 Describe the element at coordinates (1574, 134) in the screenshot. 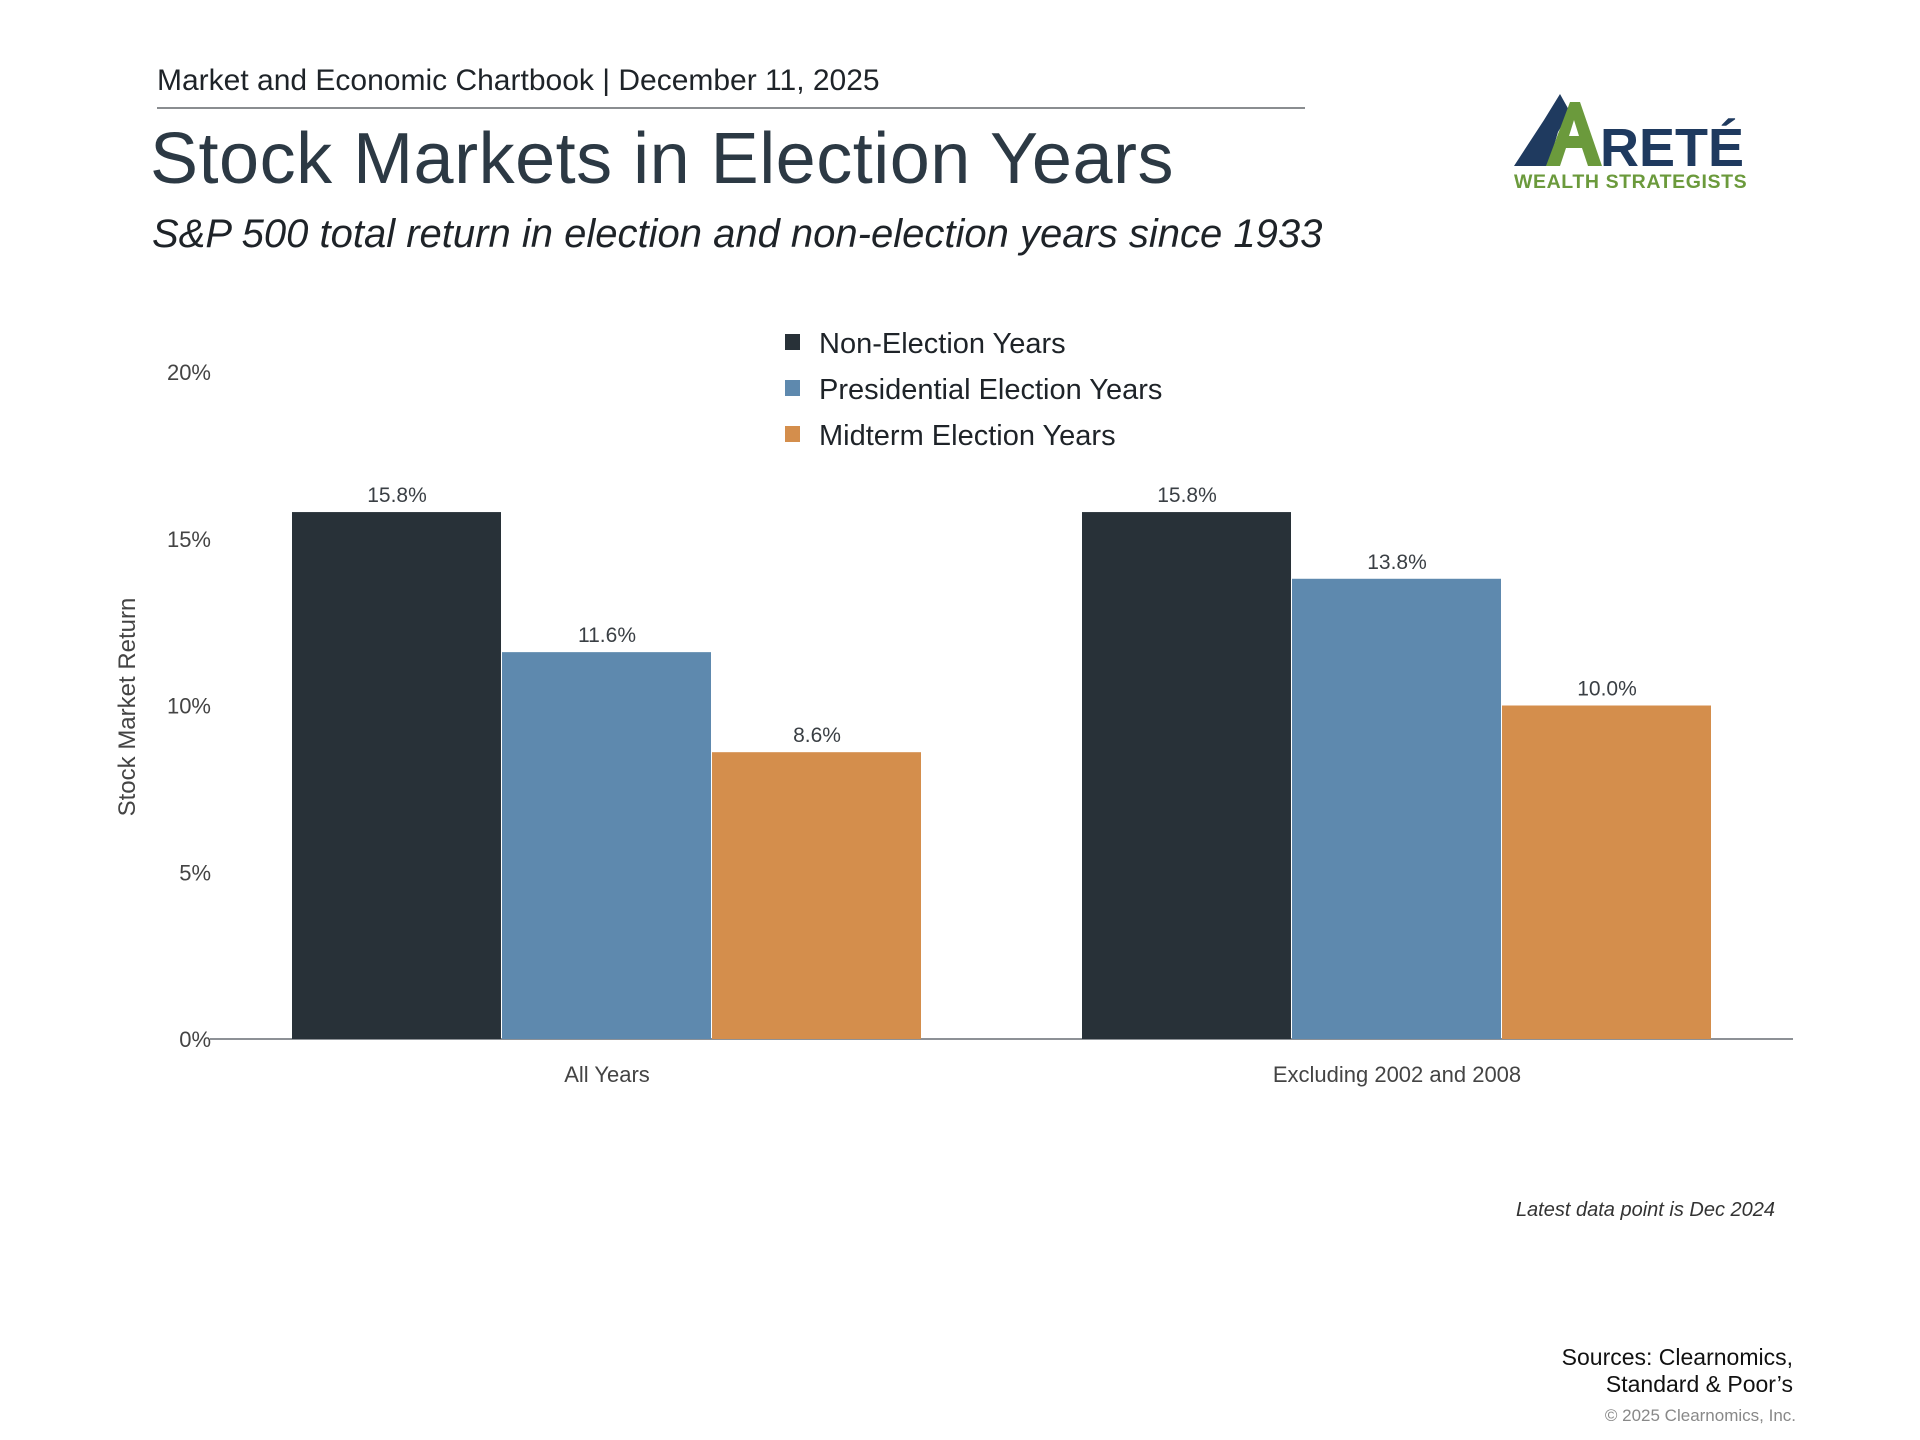

I see `logo-a-icon` at that location.